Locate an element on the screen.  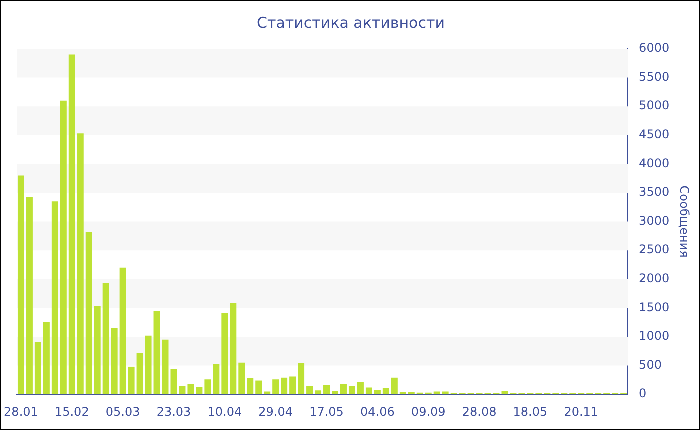
y-tick-label: 0 is located at coordinates (643, 393).